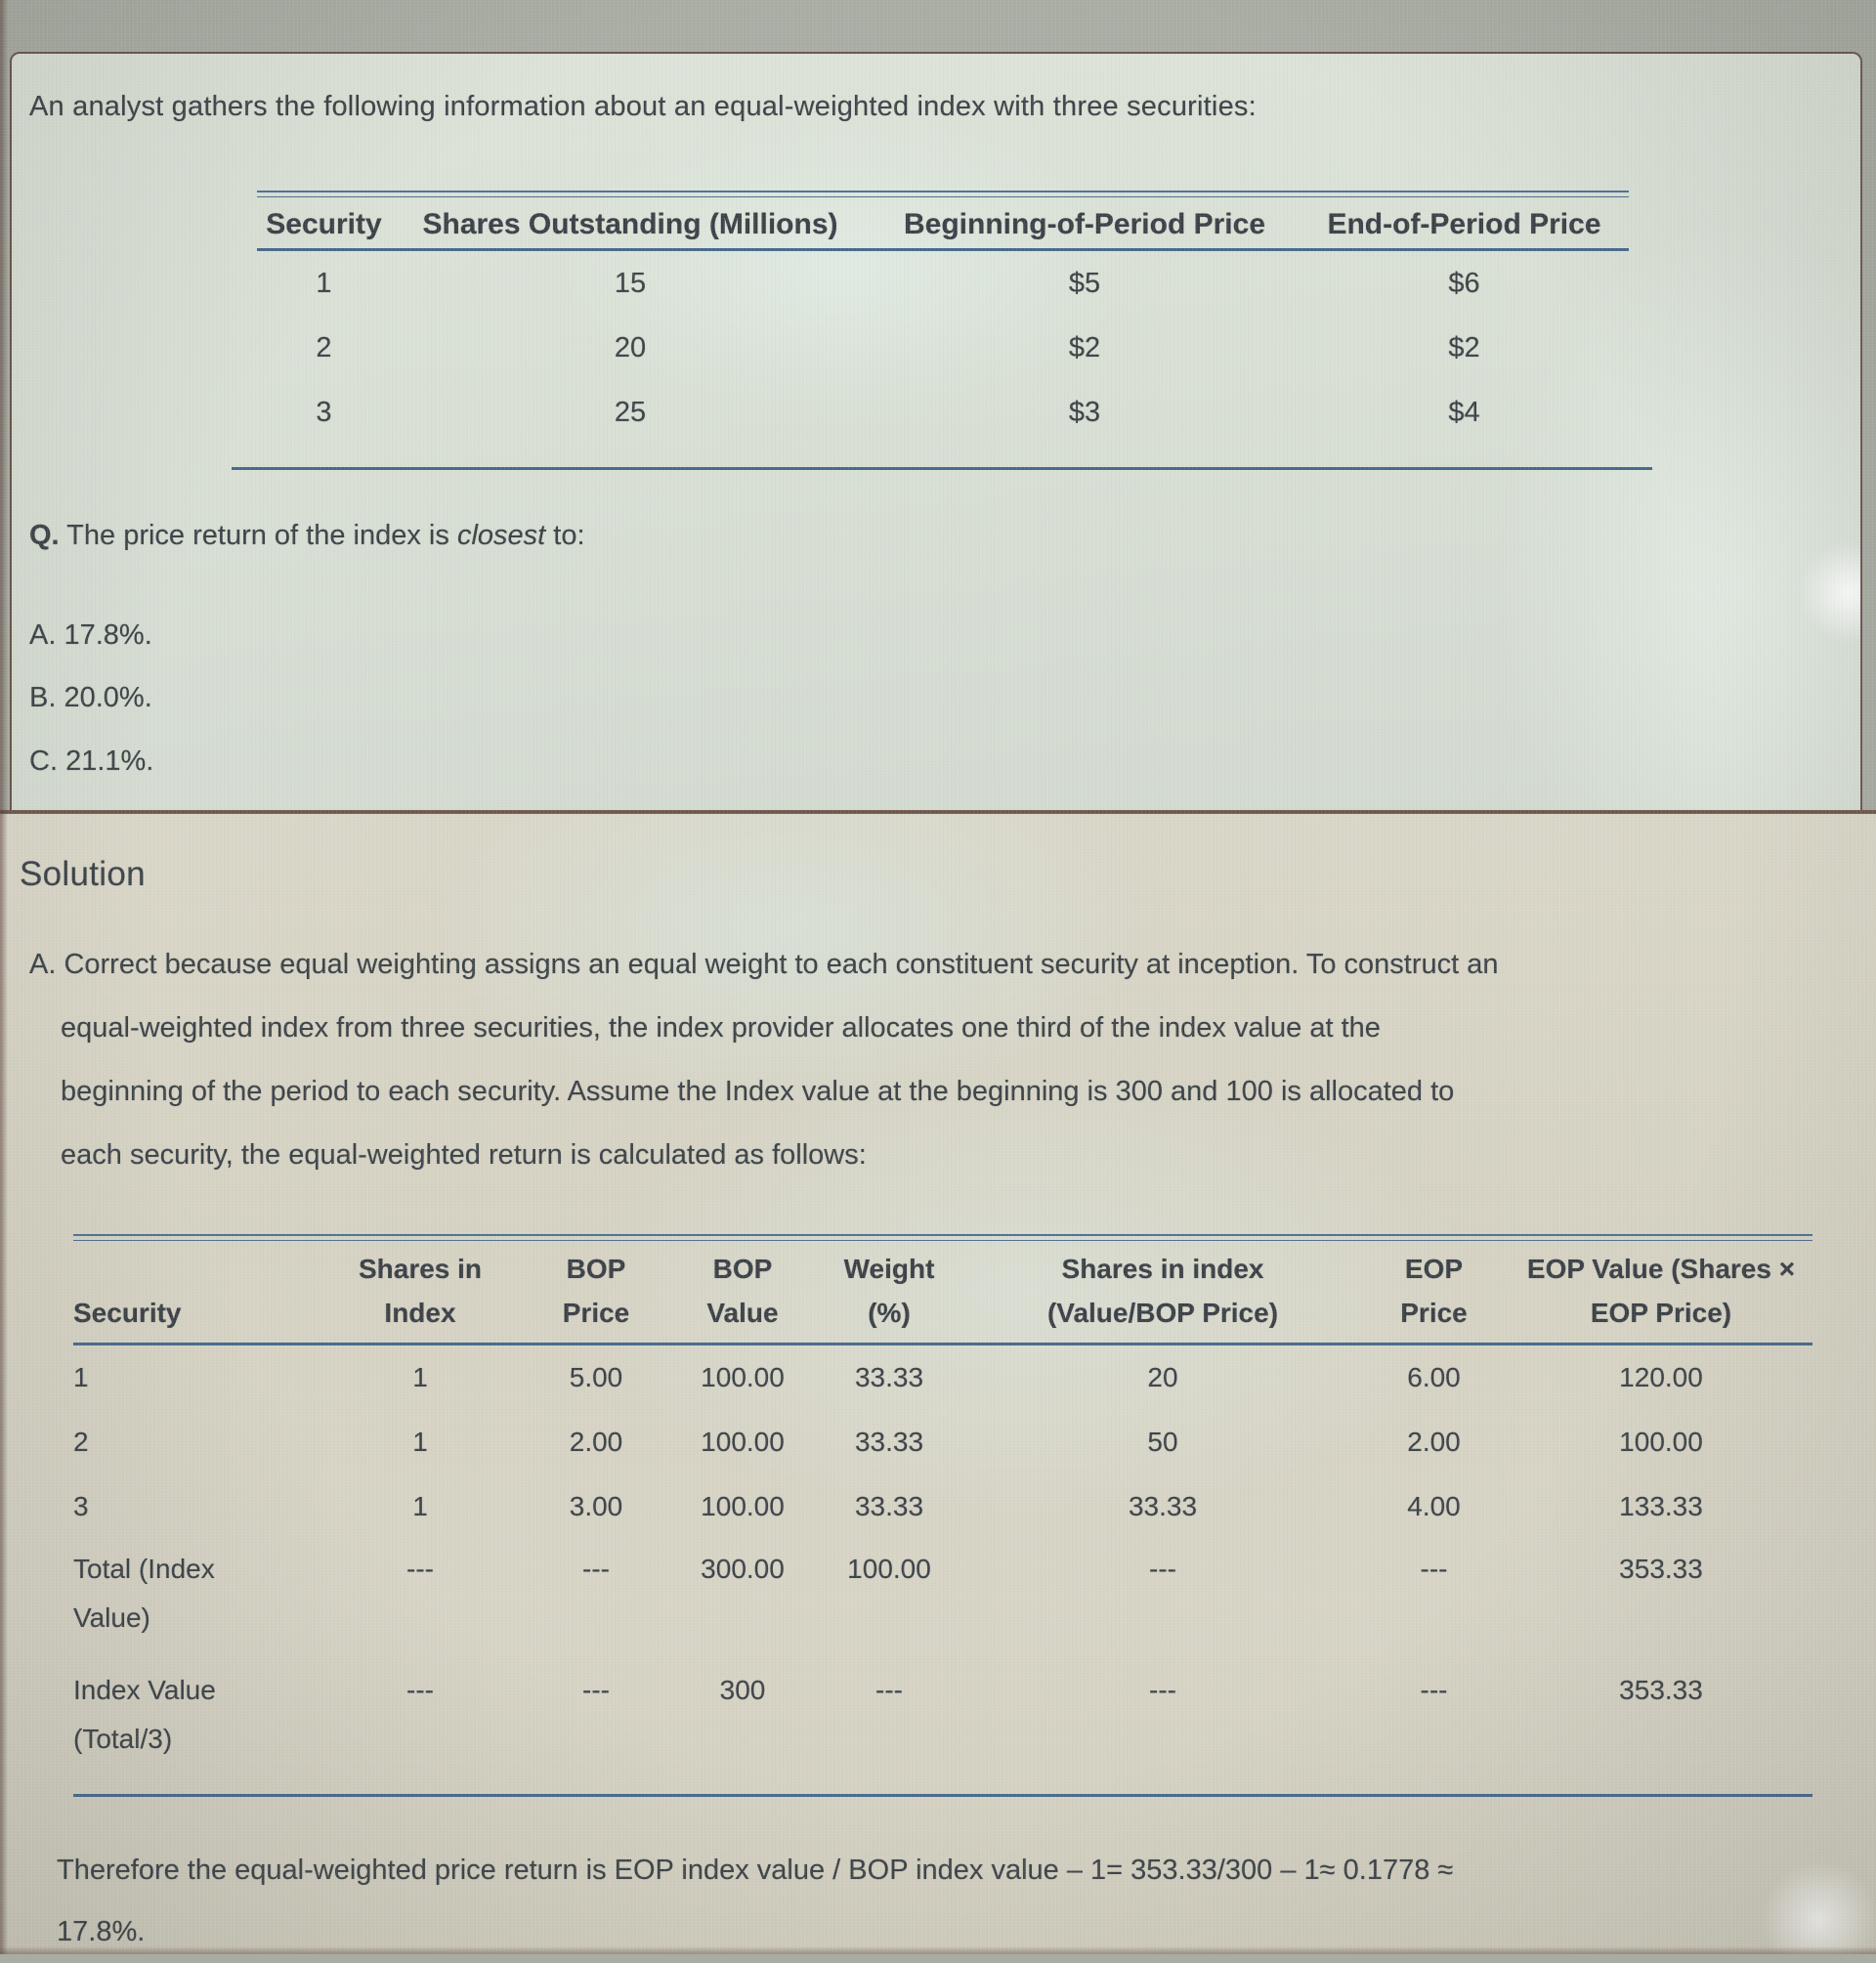 The height and width of the screenshot is (1963, 1876). What do you see at coordinates (43, 635) in the screenshot?
I see `option-label: A.` at bounding box center [43, 635].